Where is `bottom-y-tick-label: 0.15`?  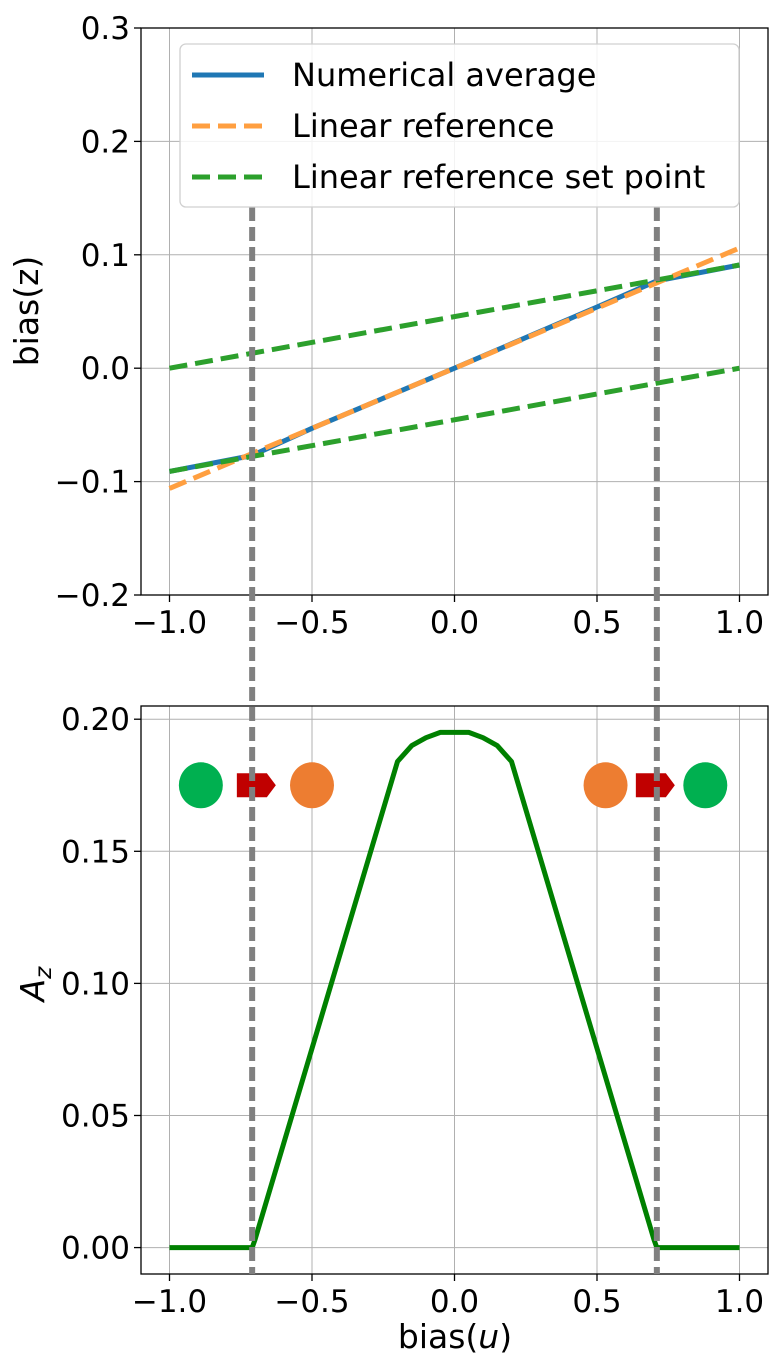
bottom-y-tick-label: 0.15 is located at coordinates (95, 852).